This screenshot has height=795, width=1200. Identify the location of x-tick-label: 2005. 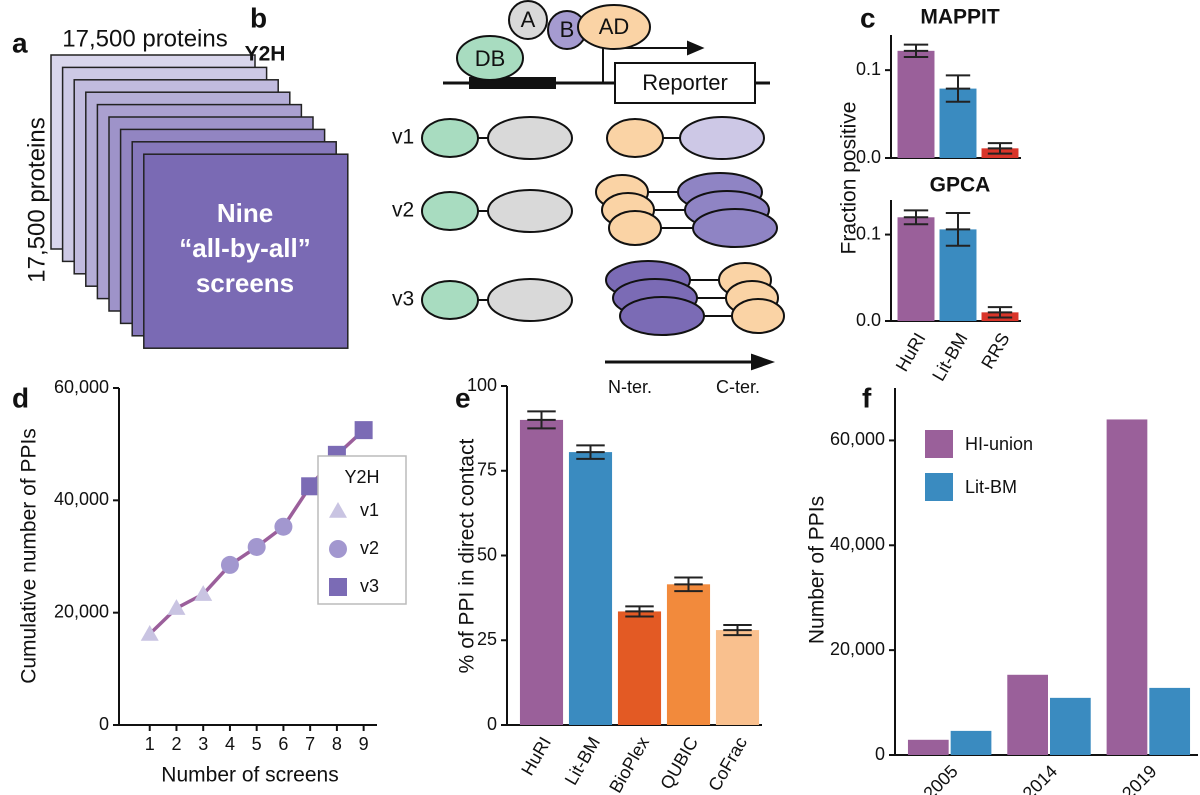
(940, 778).